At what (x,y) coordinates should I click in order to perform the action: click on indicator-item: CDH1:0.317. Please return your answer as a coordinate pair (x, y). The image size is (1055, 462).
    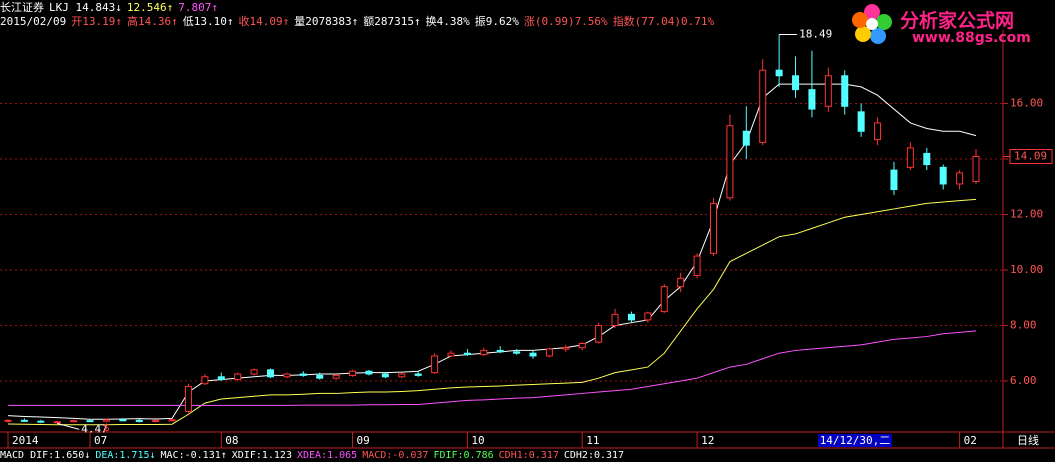
    Looking at the image, I should click on (528, 455).